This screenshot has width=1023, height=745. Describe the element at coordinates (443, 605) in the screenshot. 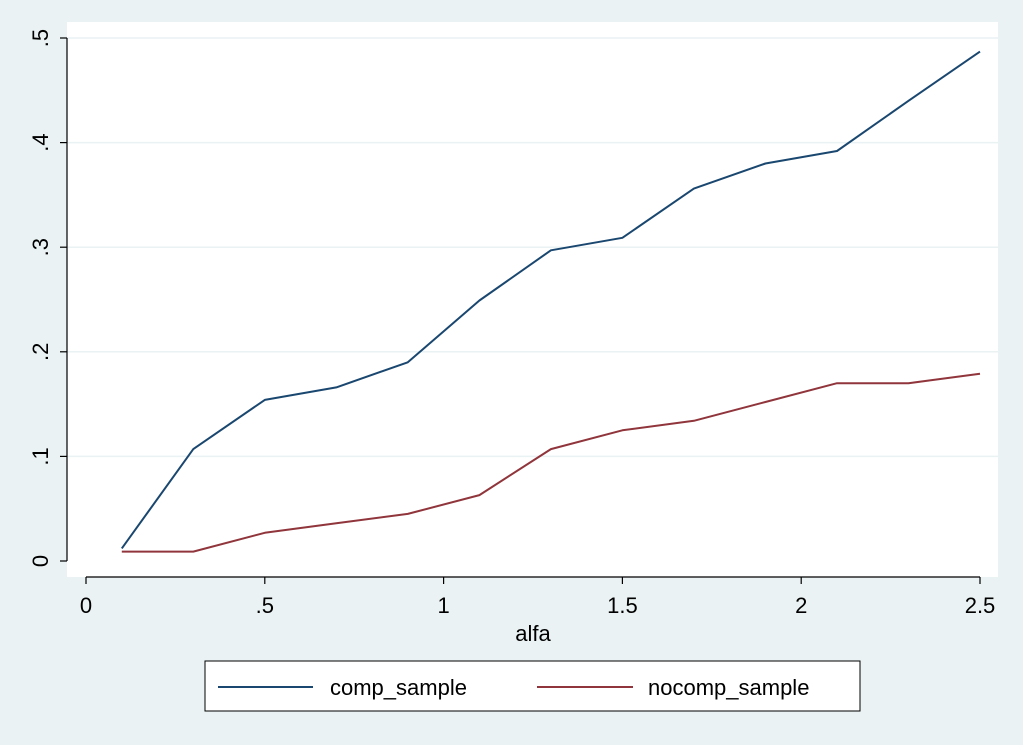

I see `x-tick-label: 1` at that location.